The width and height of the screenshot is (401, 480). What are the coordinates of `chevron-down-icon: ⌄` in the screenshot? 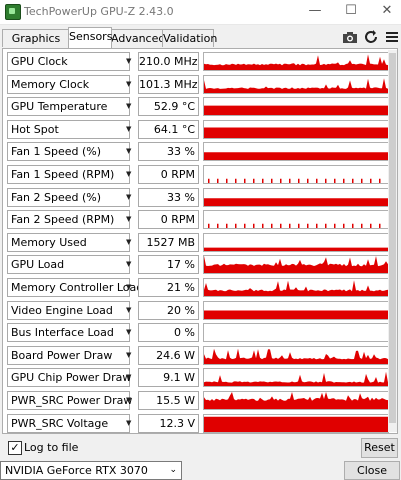 It's located at (173, 470).